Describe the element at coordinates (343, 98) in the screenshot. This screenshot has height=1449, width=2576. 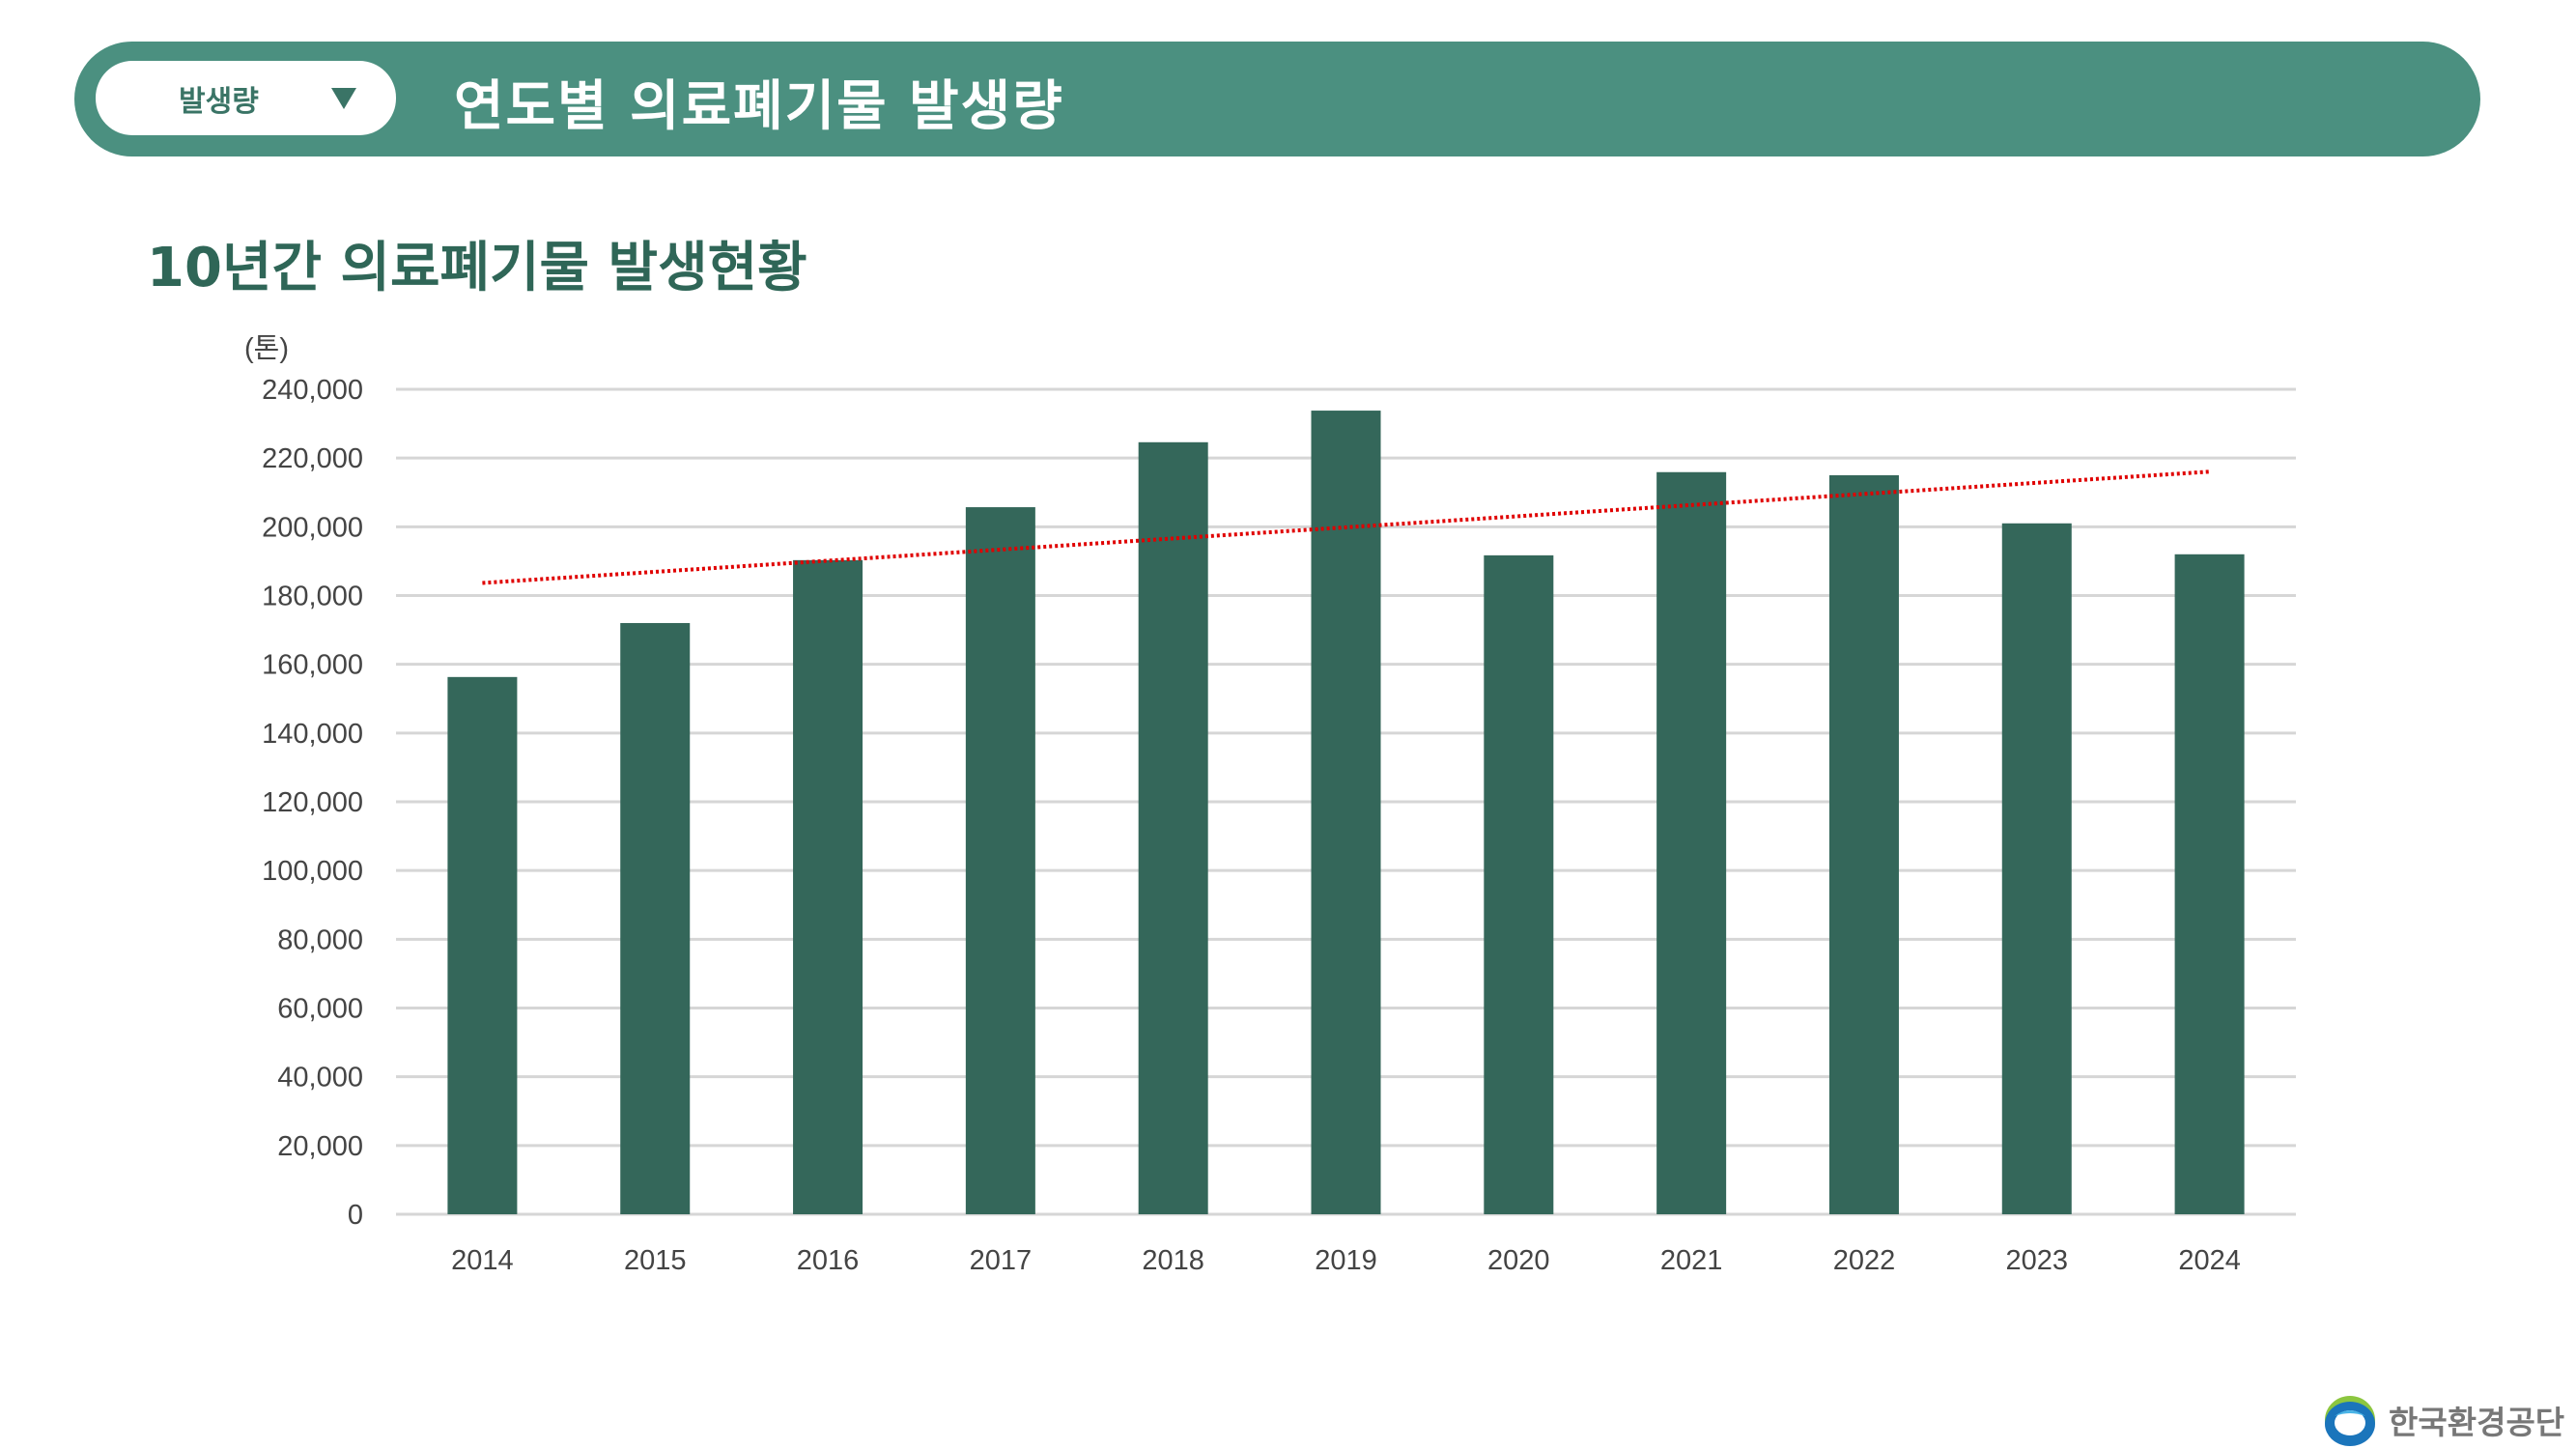
I see `triangle-down-icon` at that location.